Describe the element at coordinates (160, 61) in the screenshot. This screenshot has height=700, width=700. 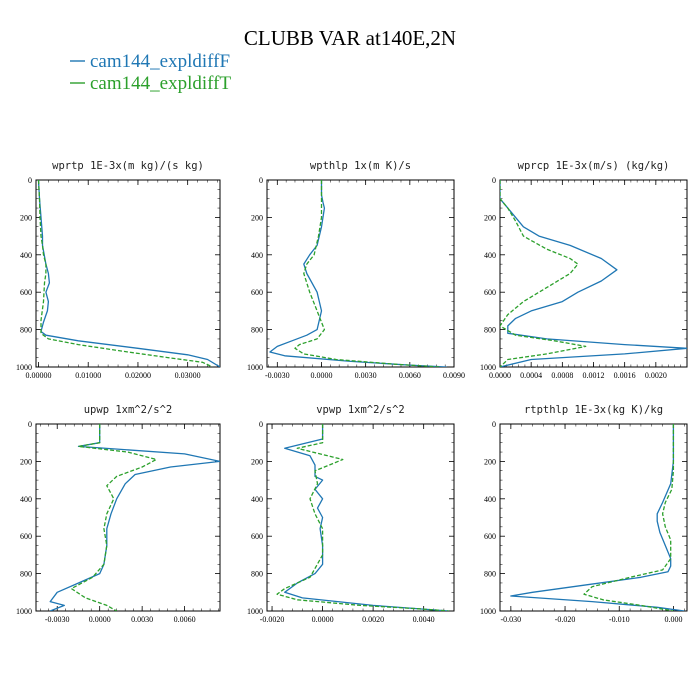
I see `legend-label-f: cam144_expldiffF` at that location.